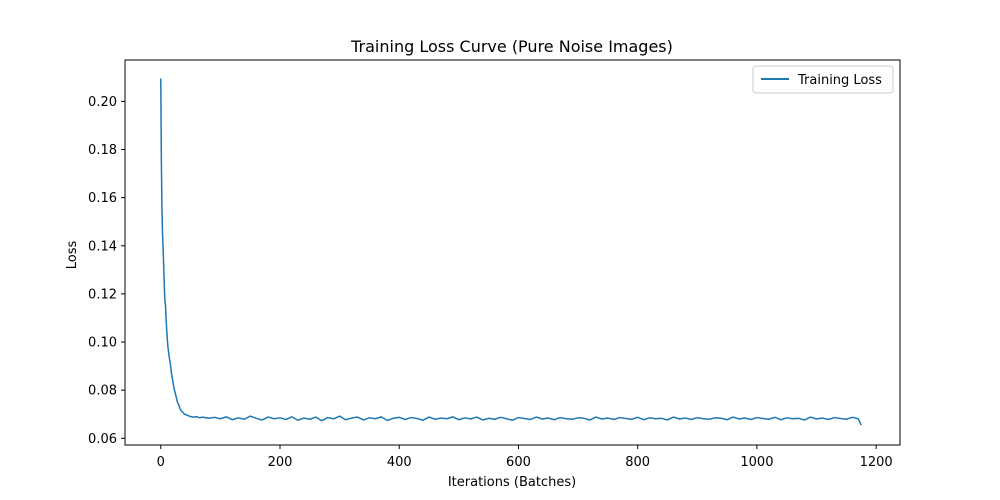  I want to click on x-tick-label: 0, so click(161, 462).